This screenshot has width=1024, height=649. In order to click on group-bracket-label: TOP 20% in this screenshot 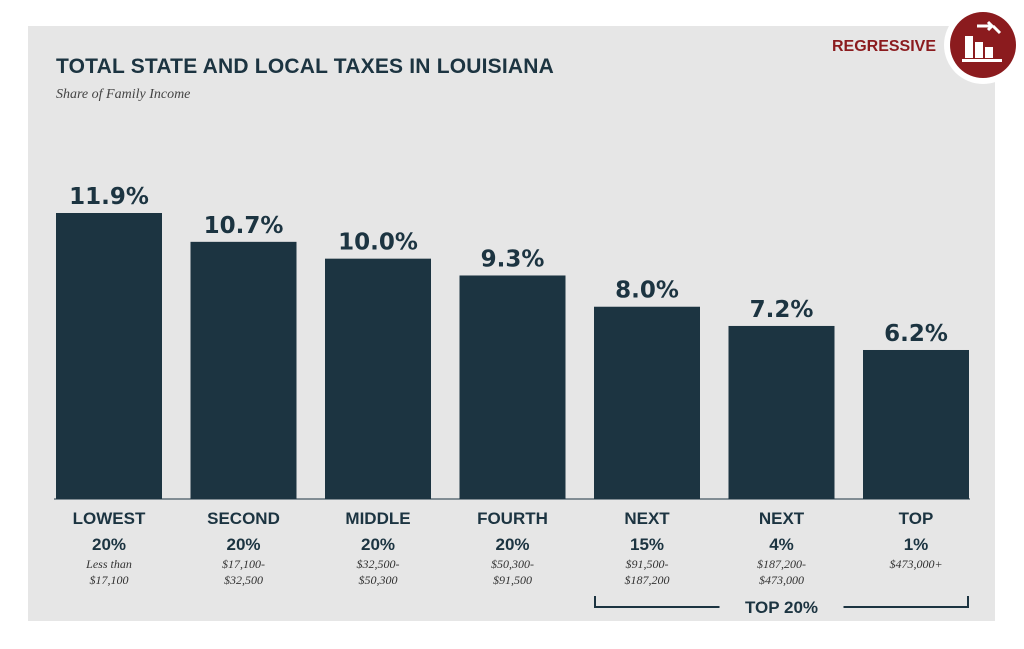, I will do `click(781, 607)`.